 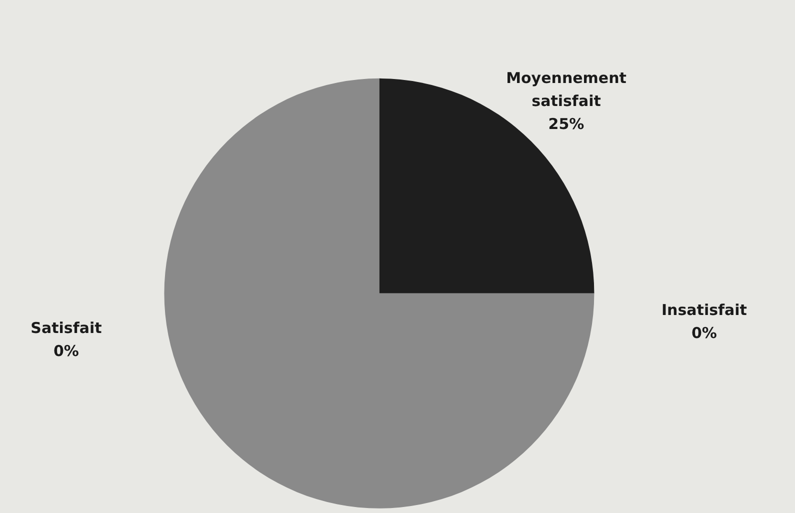 I want to click on data-label: 25%, so click(x=566, y=123).